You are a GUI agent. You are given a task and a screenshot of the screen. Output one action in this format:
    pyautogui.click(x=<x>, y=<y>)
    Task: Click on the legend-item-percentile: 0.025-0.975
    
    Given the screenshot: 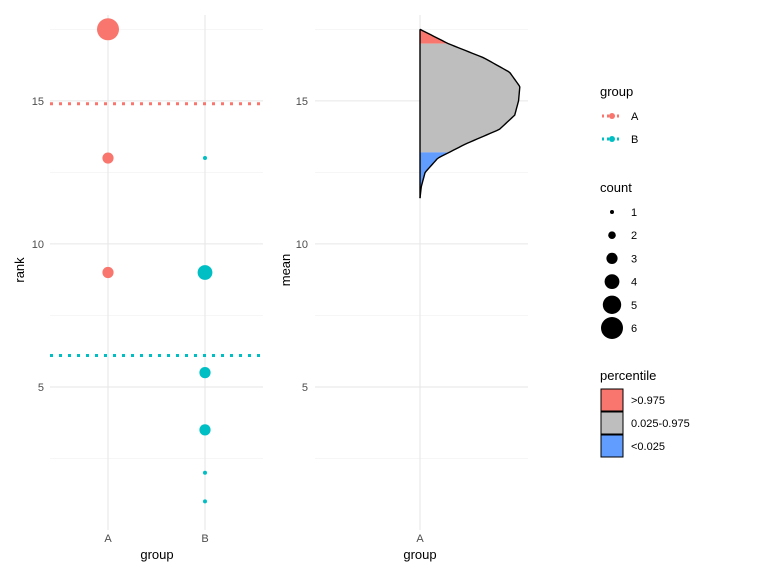 What is the action you would take?
    pyautogui.click(x=645, y=423)
    